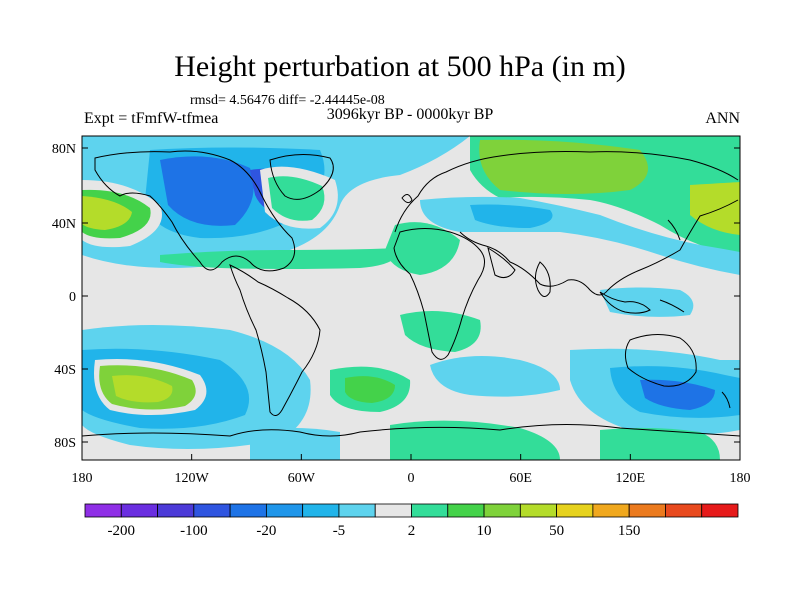 The width and height of the screenshot is (800, 600). What do you see at coordinates (194, 531) in the screenshot?
I see `colorbar-label: -100` at bounding box center [194, 531].